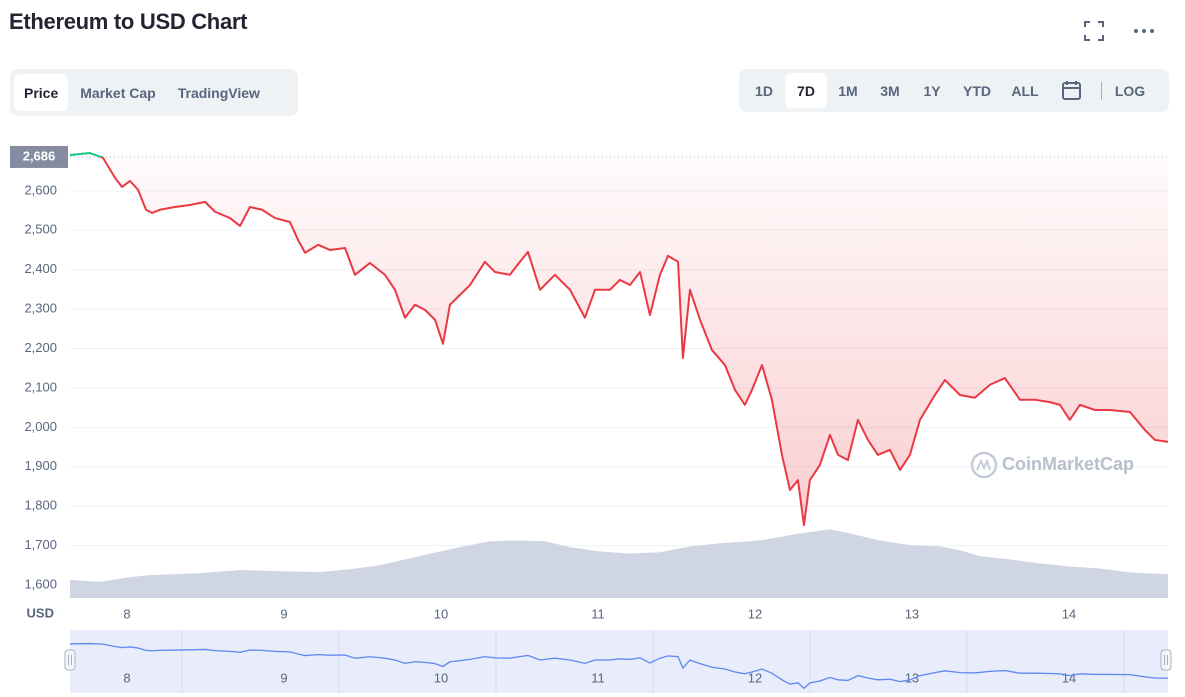 Image resolution: width=1185 pixels, height=697 pixels. Describe the element at coordinates (117, 92) in the screenshot. I see `tab-button: Market Cap` at that location.